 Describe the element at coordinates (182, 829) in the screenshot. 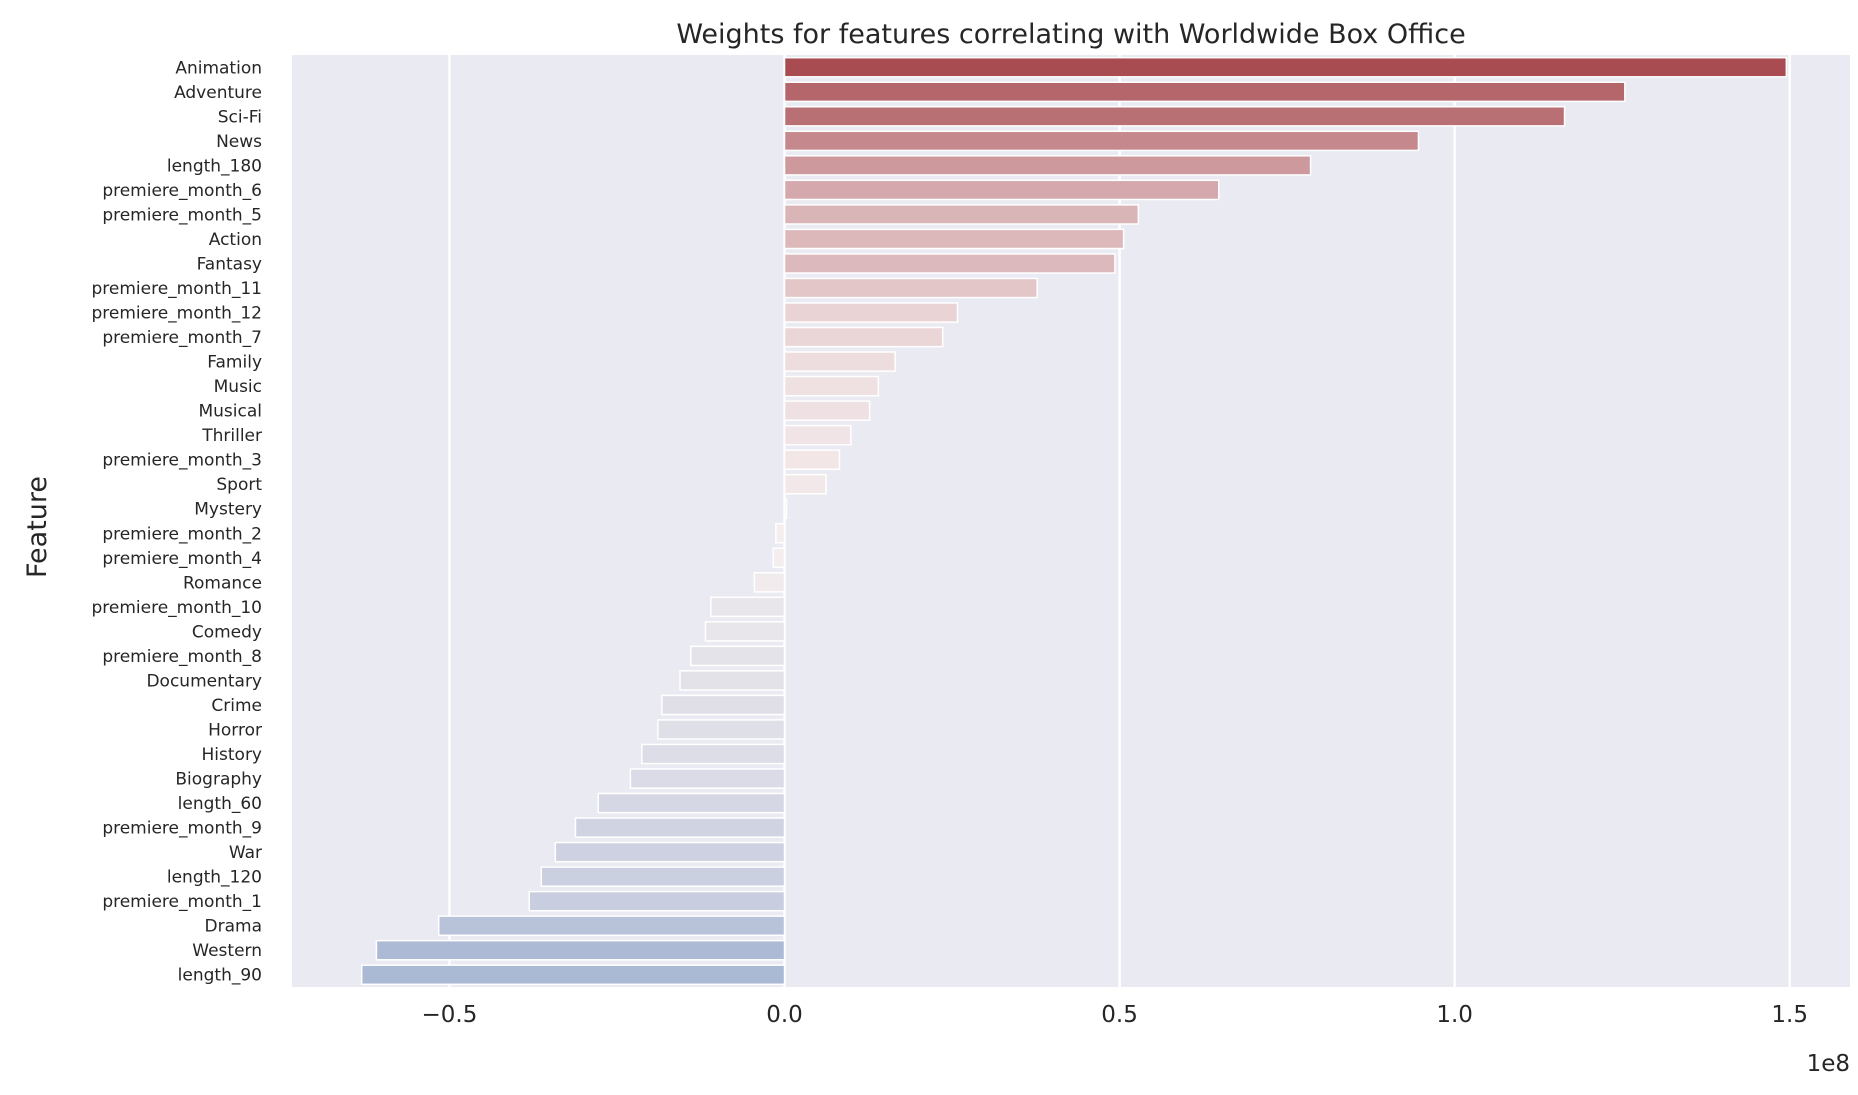

I see `category-label: premiere_month_9` at that location.